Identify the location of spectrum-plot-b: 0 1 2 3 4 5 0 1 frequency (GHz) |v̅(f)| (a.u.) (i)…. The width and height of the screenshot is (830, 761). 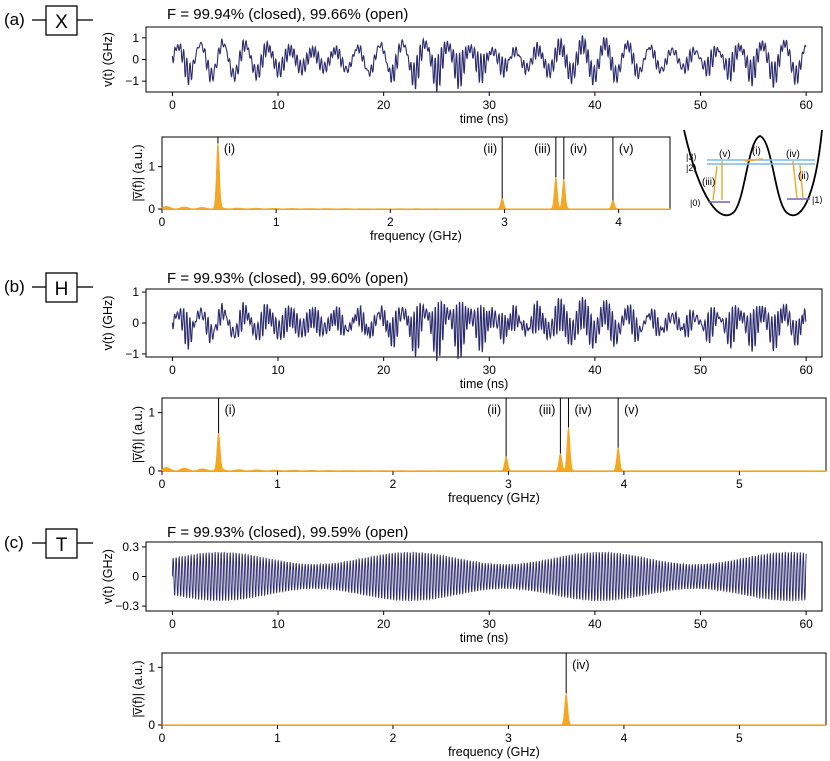
(479, 451).